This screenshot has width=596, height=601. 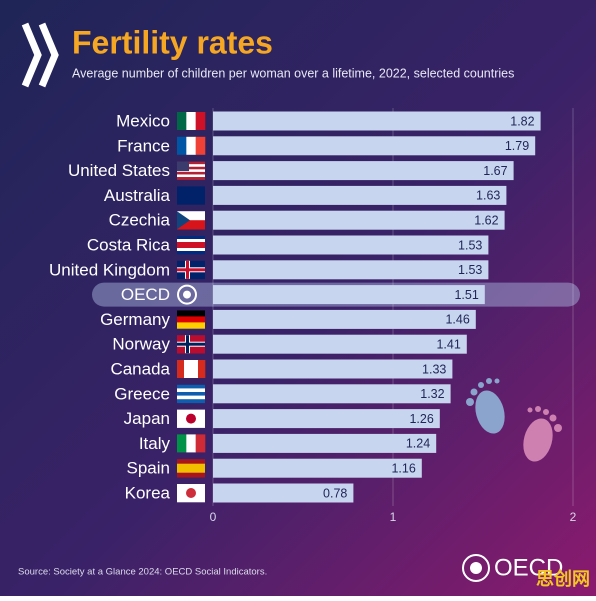 I want to click on flag-canton, so click(x=183, y=166).